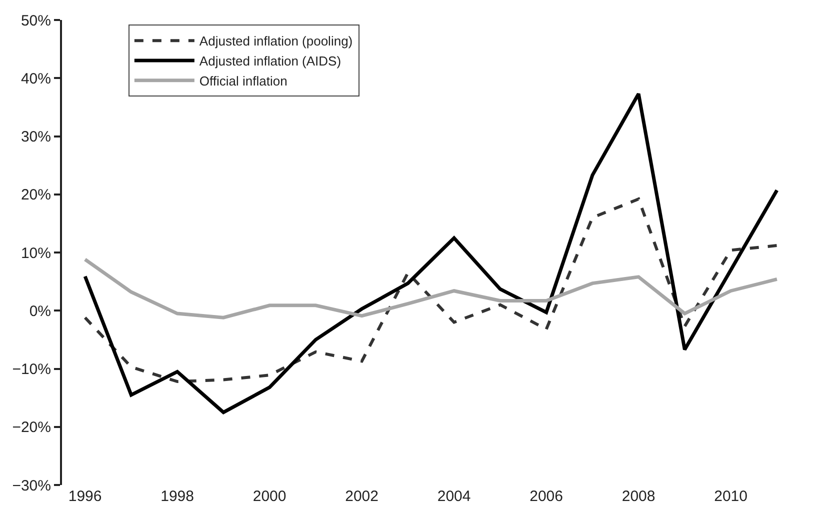 The image size is (820, 520). Describe the element at coordinates (35, 195) in the screenshot. I see `y-tick-label: 20%` at that location.